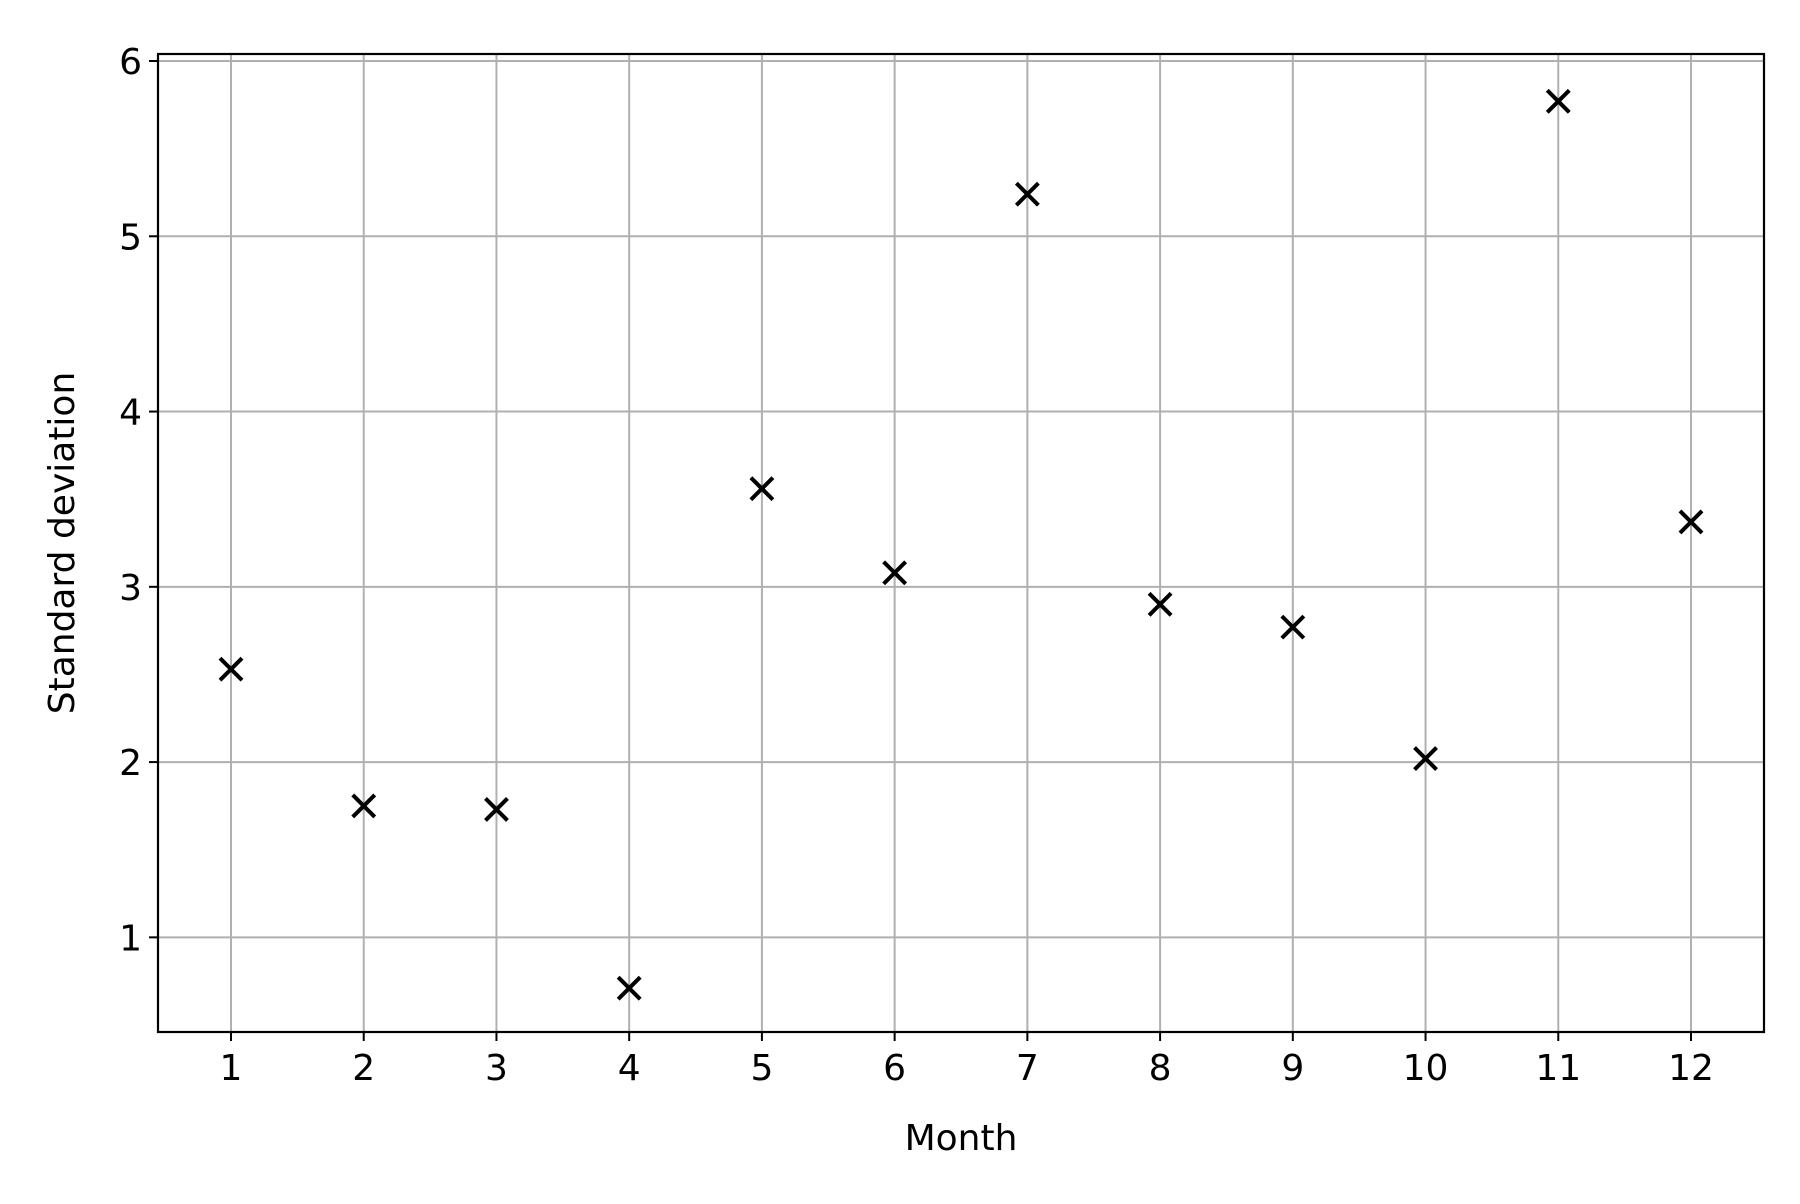 The width and height of the screenshot is (1800, 1204). Describe the element at coordinates (130, 413) in the screenshot. I see `y-tick-label: 4` at that location.